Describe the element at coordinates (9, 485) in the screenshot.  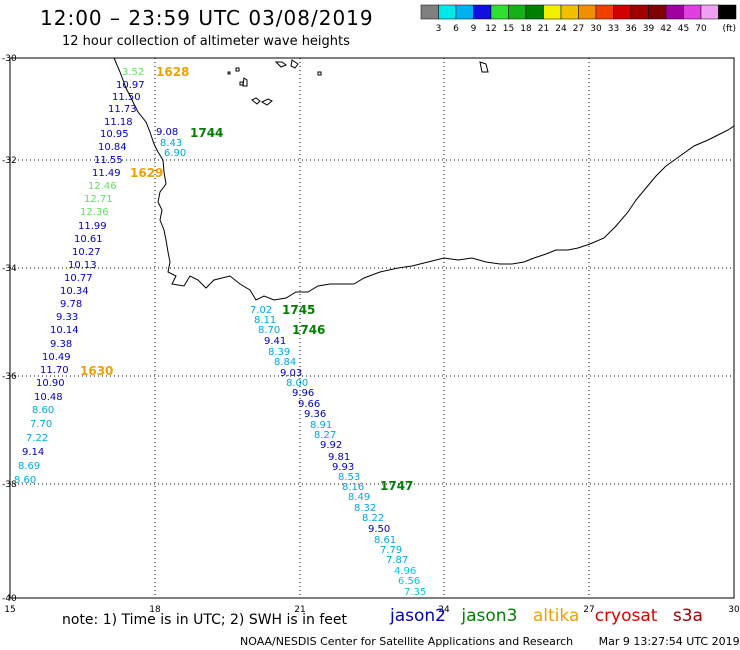
I see `latitude-label: -38` at that location.